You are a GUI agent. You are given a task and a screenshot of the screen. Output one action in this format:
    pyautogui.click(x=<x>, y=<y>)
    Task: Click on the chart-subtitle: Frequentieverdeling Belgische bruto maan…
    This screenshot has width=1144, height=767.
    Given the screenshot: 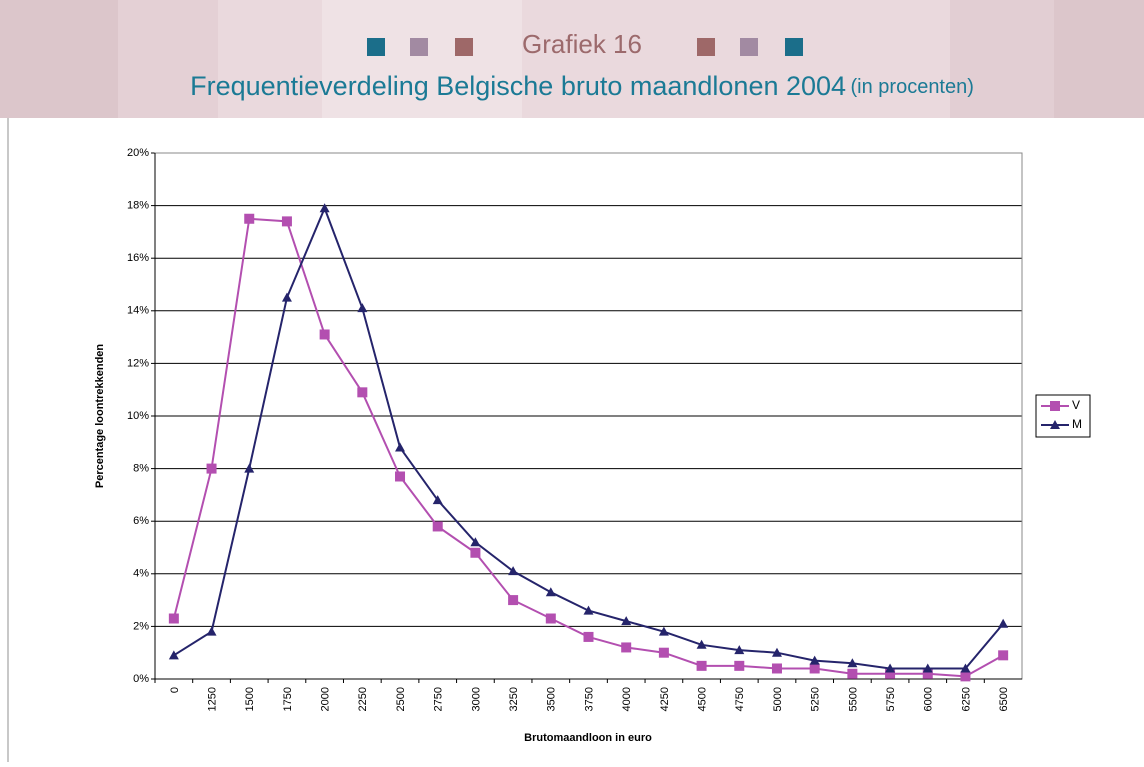 What is the action you would take?
    pyautogui.click(x=582, y=86)
    